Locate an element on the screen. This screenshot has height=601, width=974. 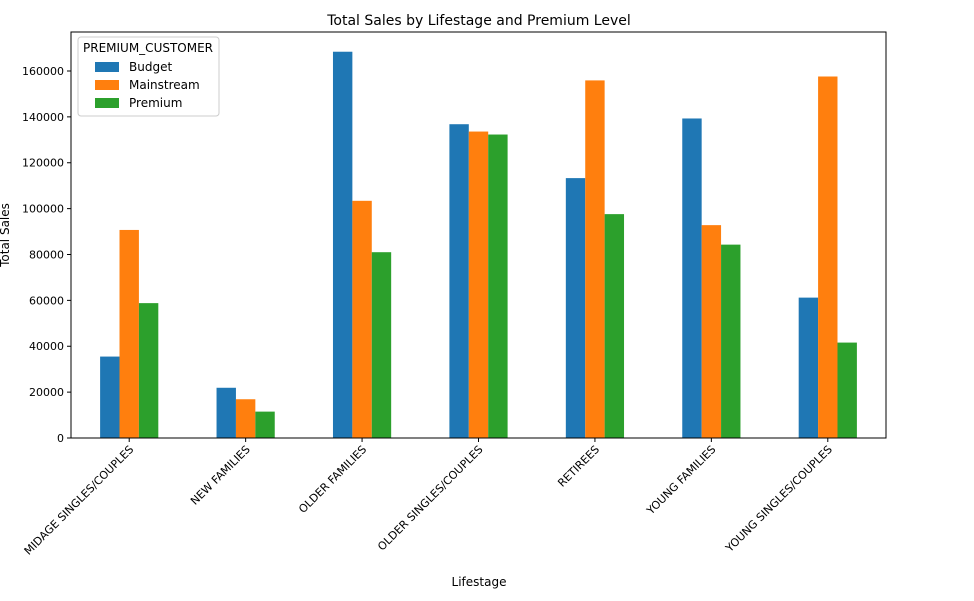
legend-swatch-premium is located at coordinates (107, 103).